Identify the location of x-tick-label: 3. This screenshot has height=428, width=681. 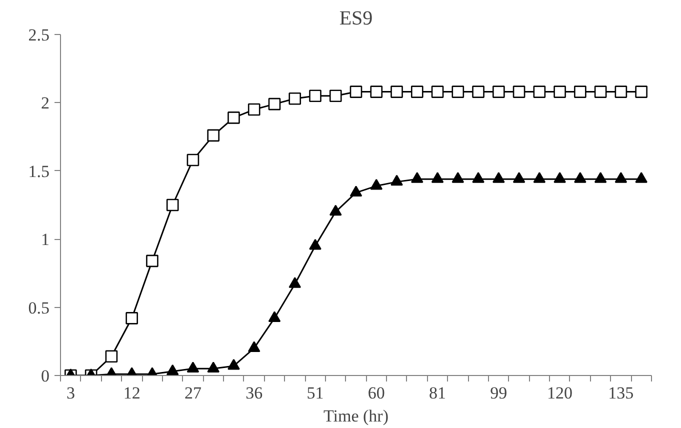
(70, 393).